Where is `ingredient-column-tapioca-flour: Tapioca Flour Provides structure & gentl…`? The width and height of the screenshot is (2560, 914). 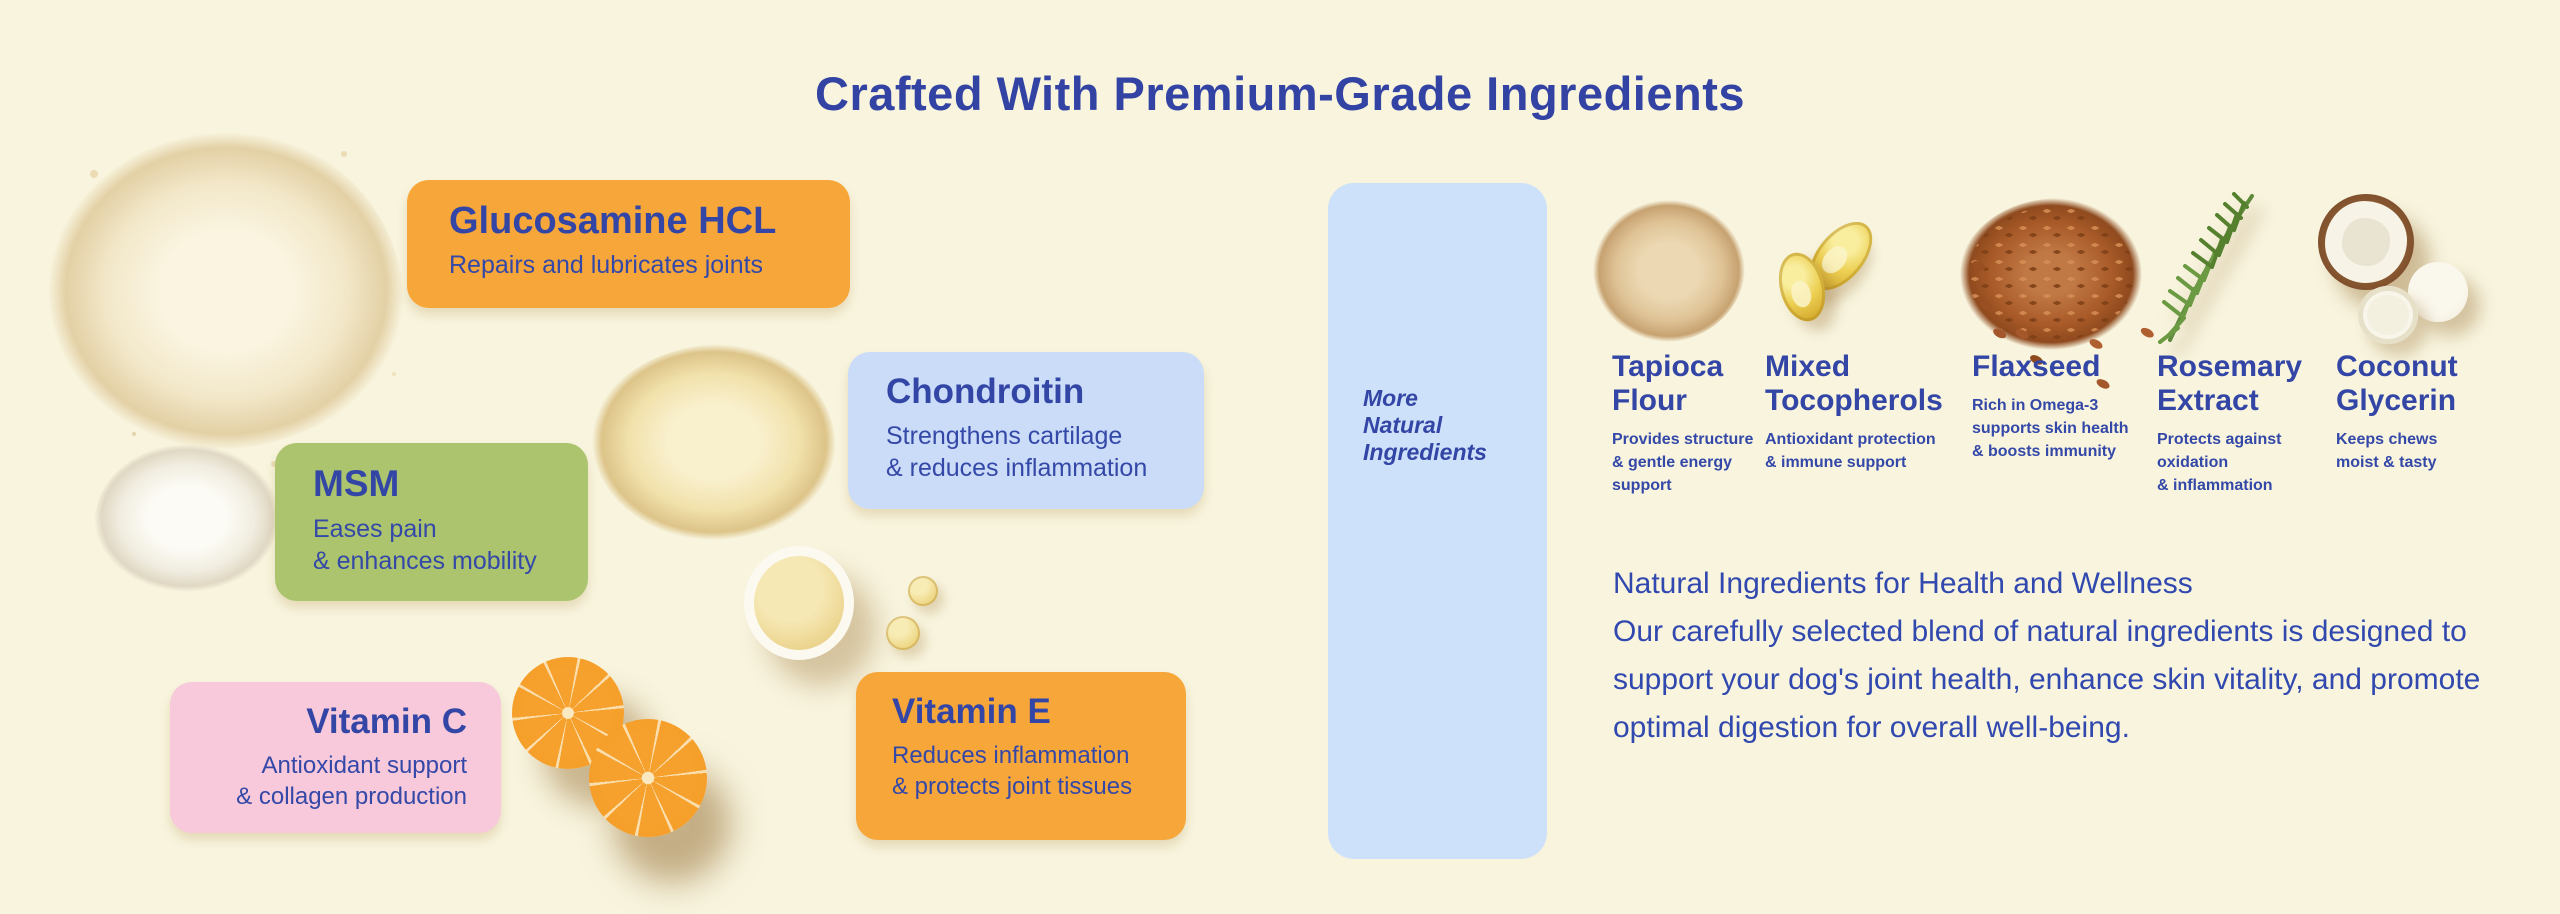 ingredient-column-tapioca-flour: Tapioca Flour Provides structure & gentl… is located at coordinates (1682, 423).